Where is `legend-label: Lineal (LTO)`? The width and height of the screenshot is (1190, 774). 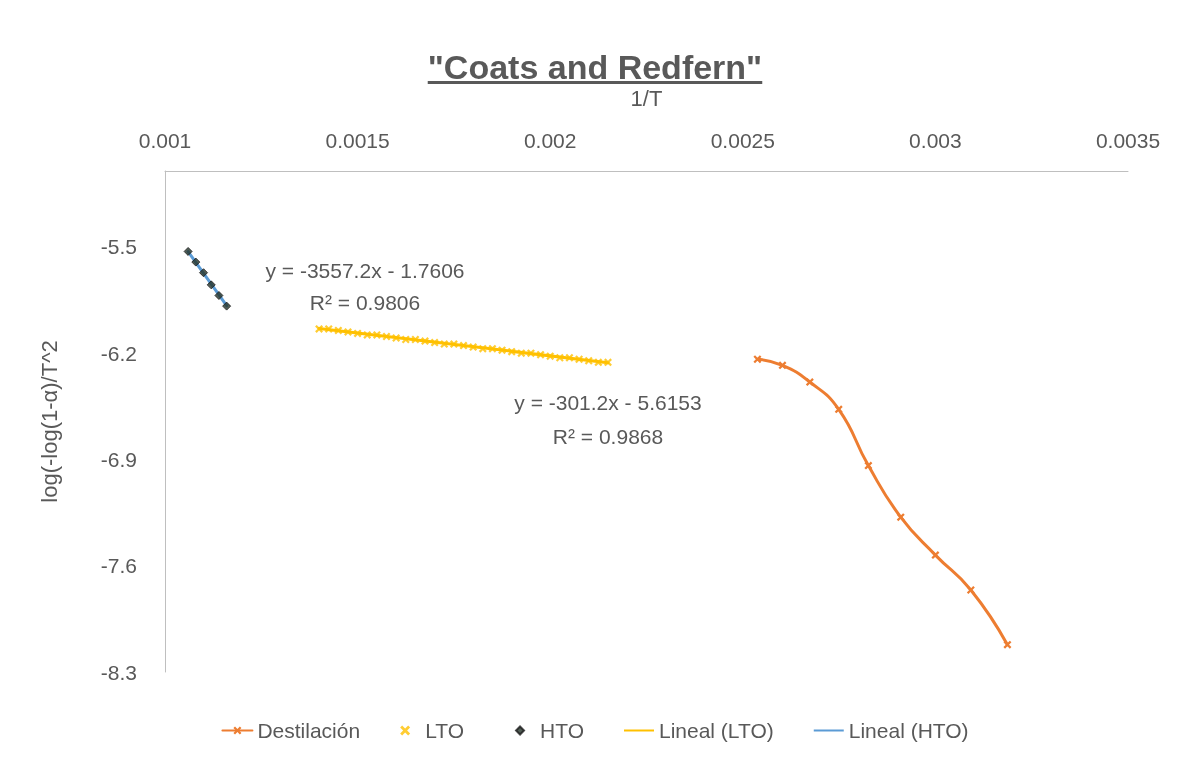
legend-label: Lineal (LTO) is located at coordinates (716, 730).